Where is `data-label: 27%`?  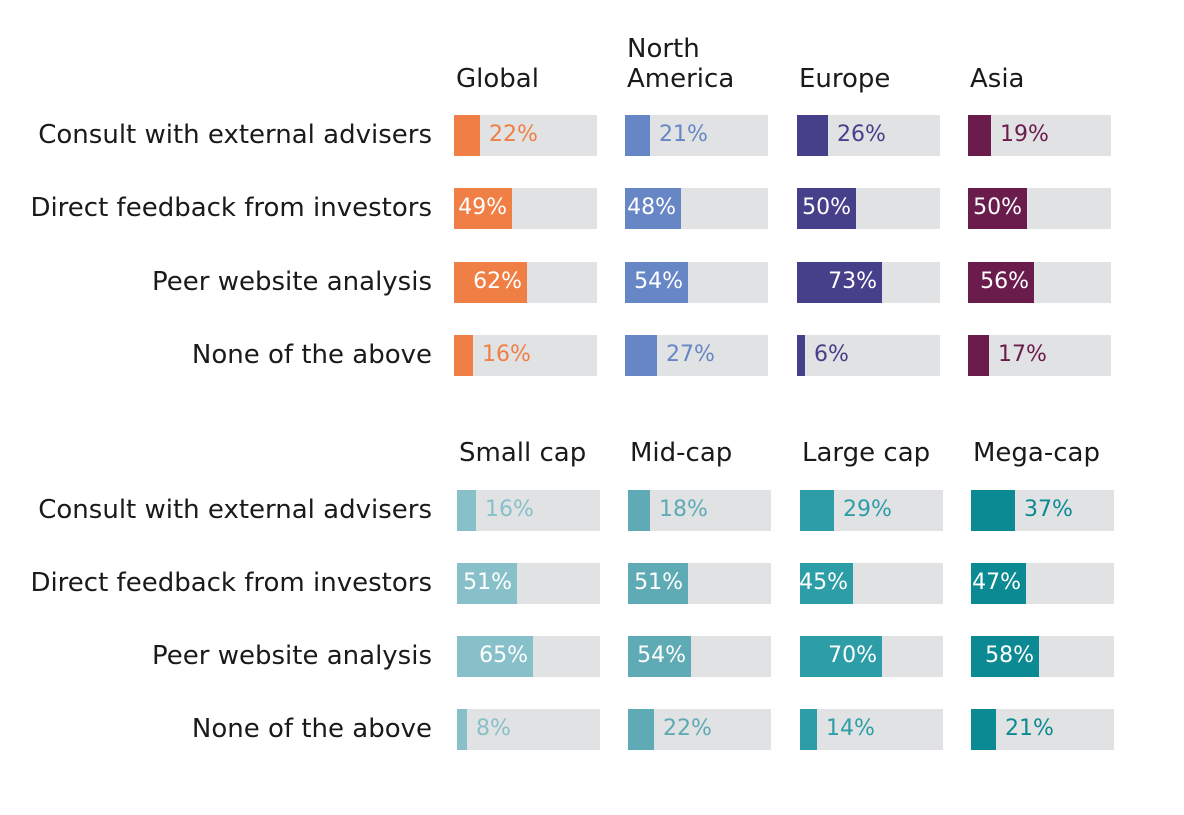
data-label: 27% is located at coordinates (690, 354).